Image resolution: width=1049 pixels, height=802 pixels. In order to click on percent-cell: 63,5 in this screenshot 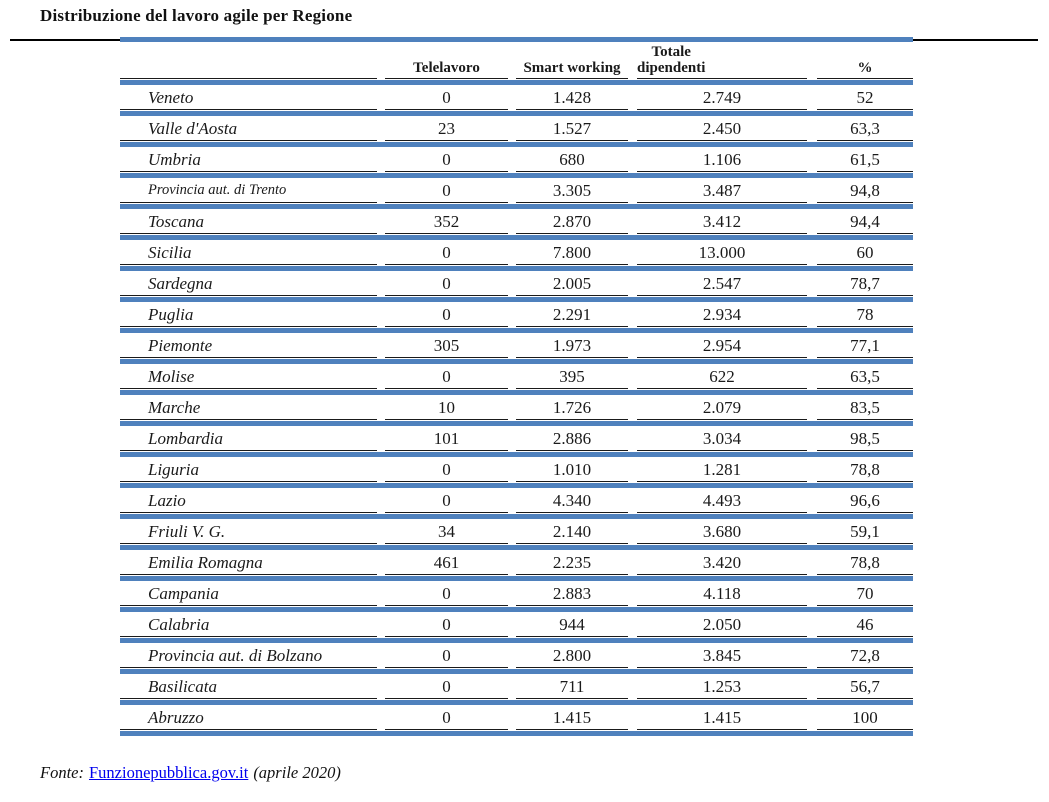, I will do `click(865, 376)`.